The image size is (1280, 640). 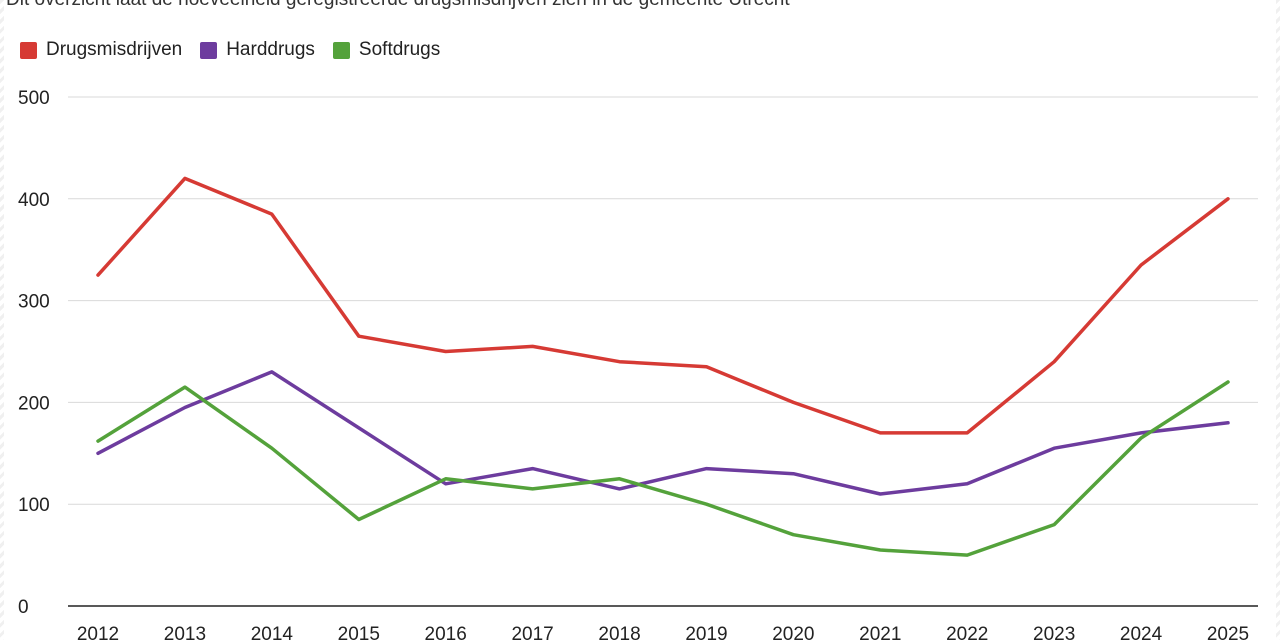 I want to click on frame-edge-right, so click(x=1278, y=320).